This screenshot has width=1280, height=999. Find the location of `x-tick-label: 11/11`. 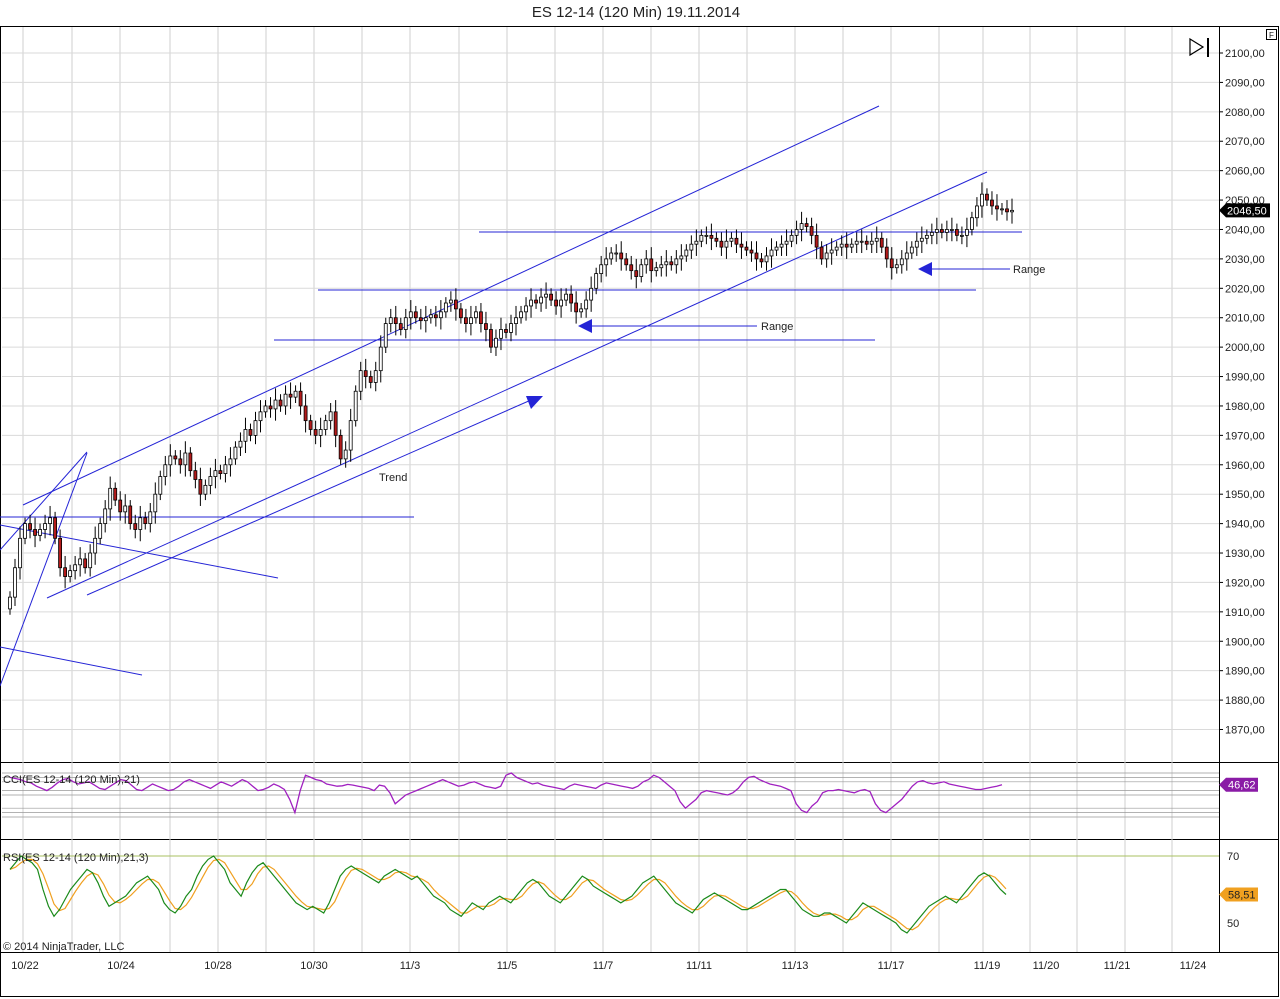

x-tick-label: 11/11 is located at coordinates (699, 966).